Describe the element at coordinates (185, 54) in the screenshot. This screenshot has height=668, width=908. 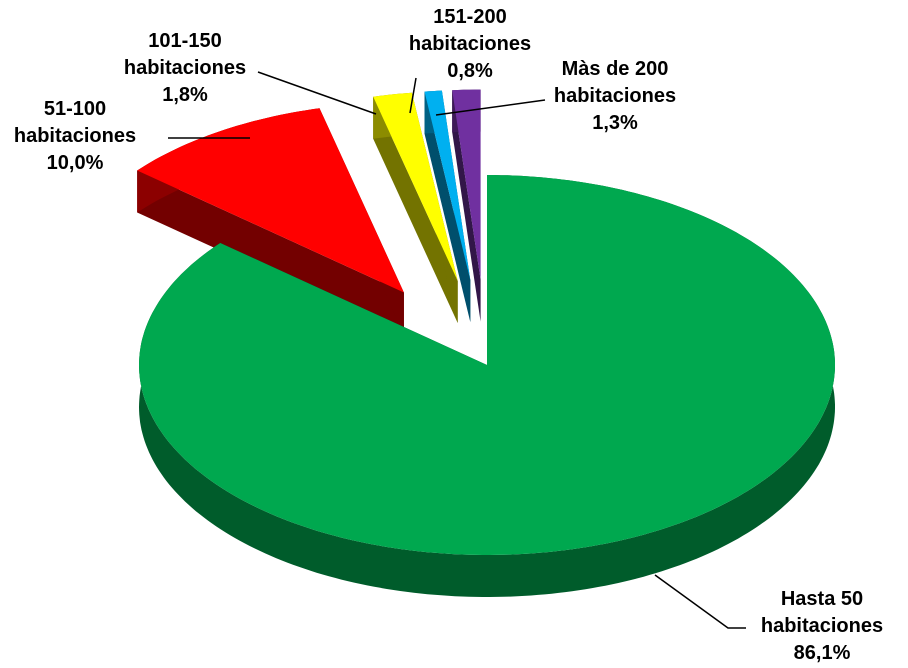
I see `category-label: 101-150 habitaciones` at that location.